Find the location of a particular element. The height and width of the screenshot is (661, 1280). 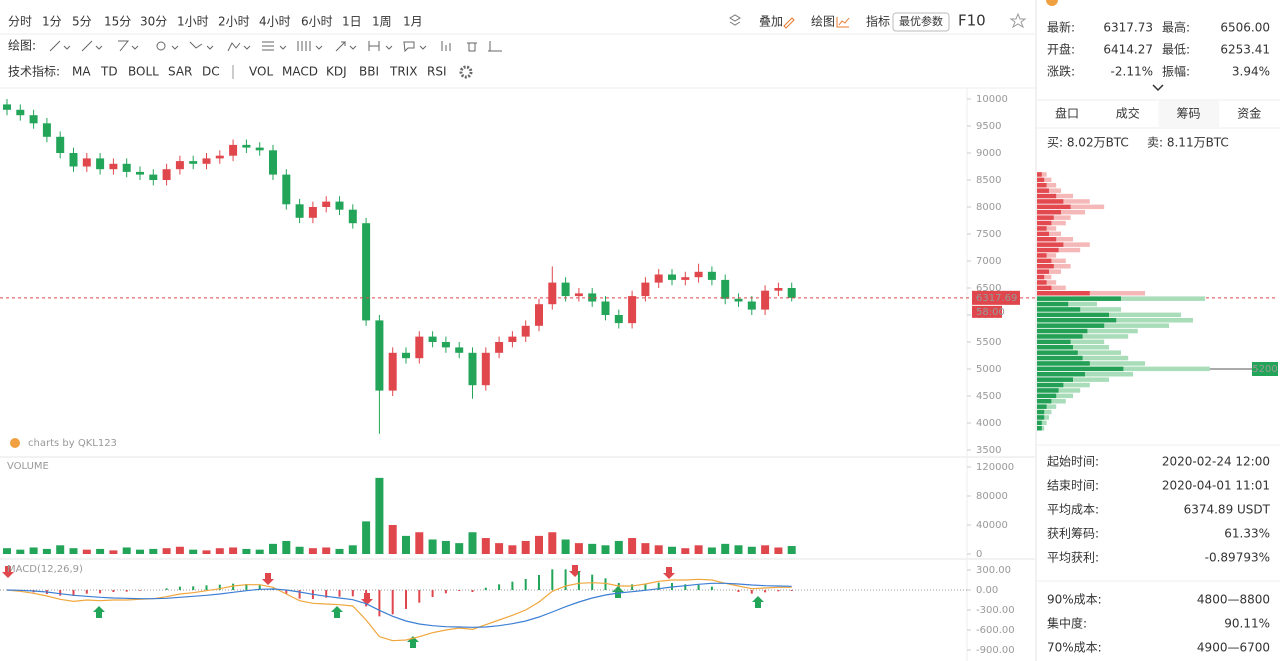

toolbar-action: 绘图 is located at coordinates (823, 21).